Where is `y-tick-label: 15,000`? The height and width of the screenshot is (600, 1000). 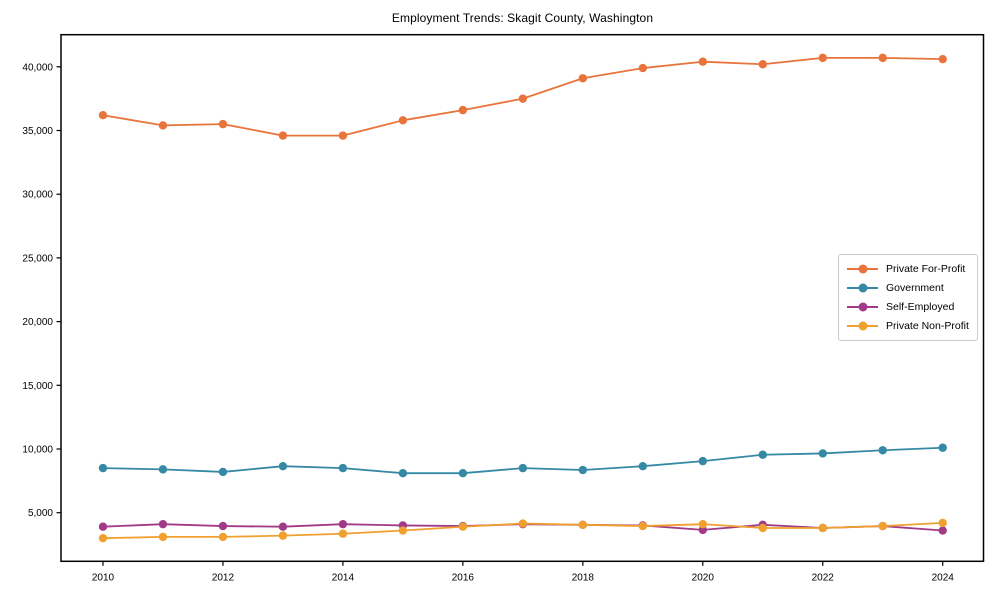 y-tick-label: 15,000 is located at coordinates (37, 386).